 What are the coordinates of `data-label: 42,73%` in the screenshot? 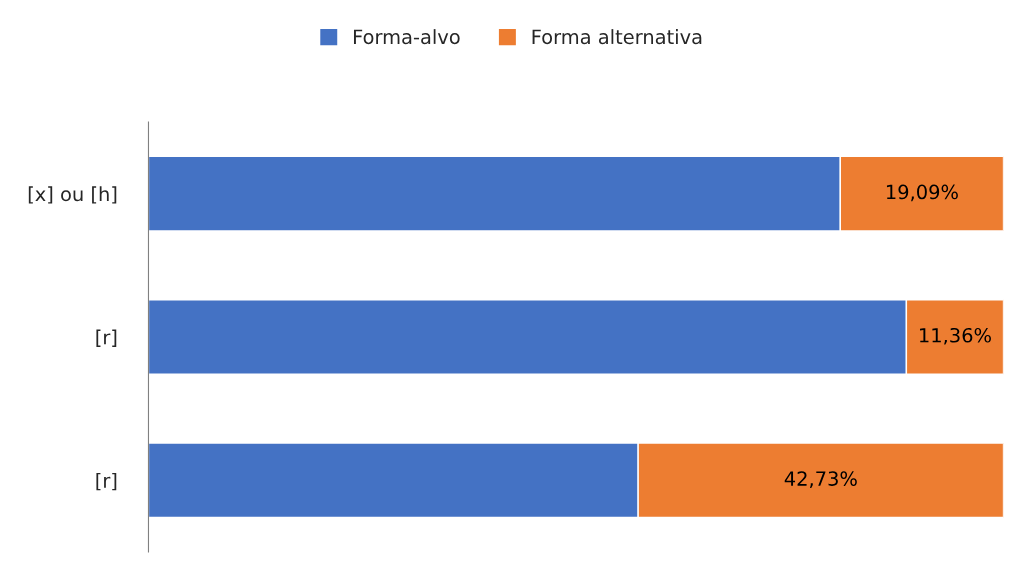 It's located at (820, 479).